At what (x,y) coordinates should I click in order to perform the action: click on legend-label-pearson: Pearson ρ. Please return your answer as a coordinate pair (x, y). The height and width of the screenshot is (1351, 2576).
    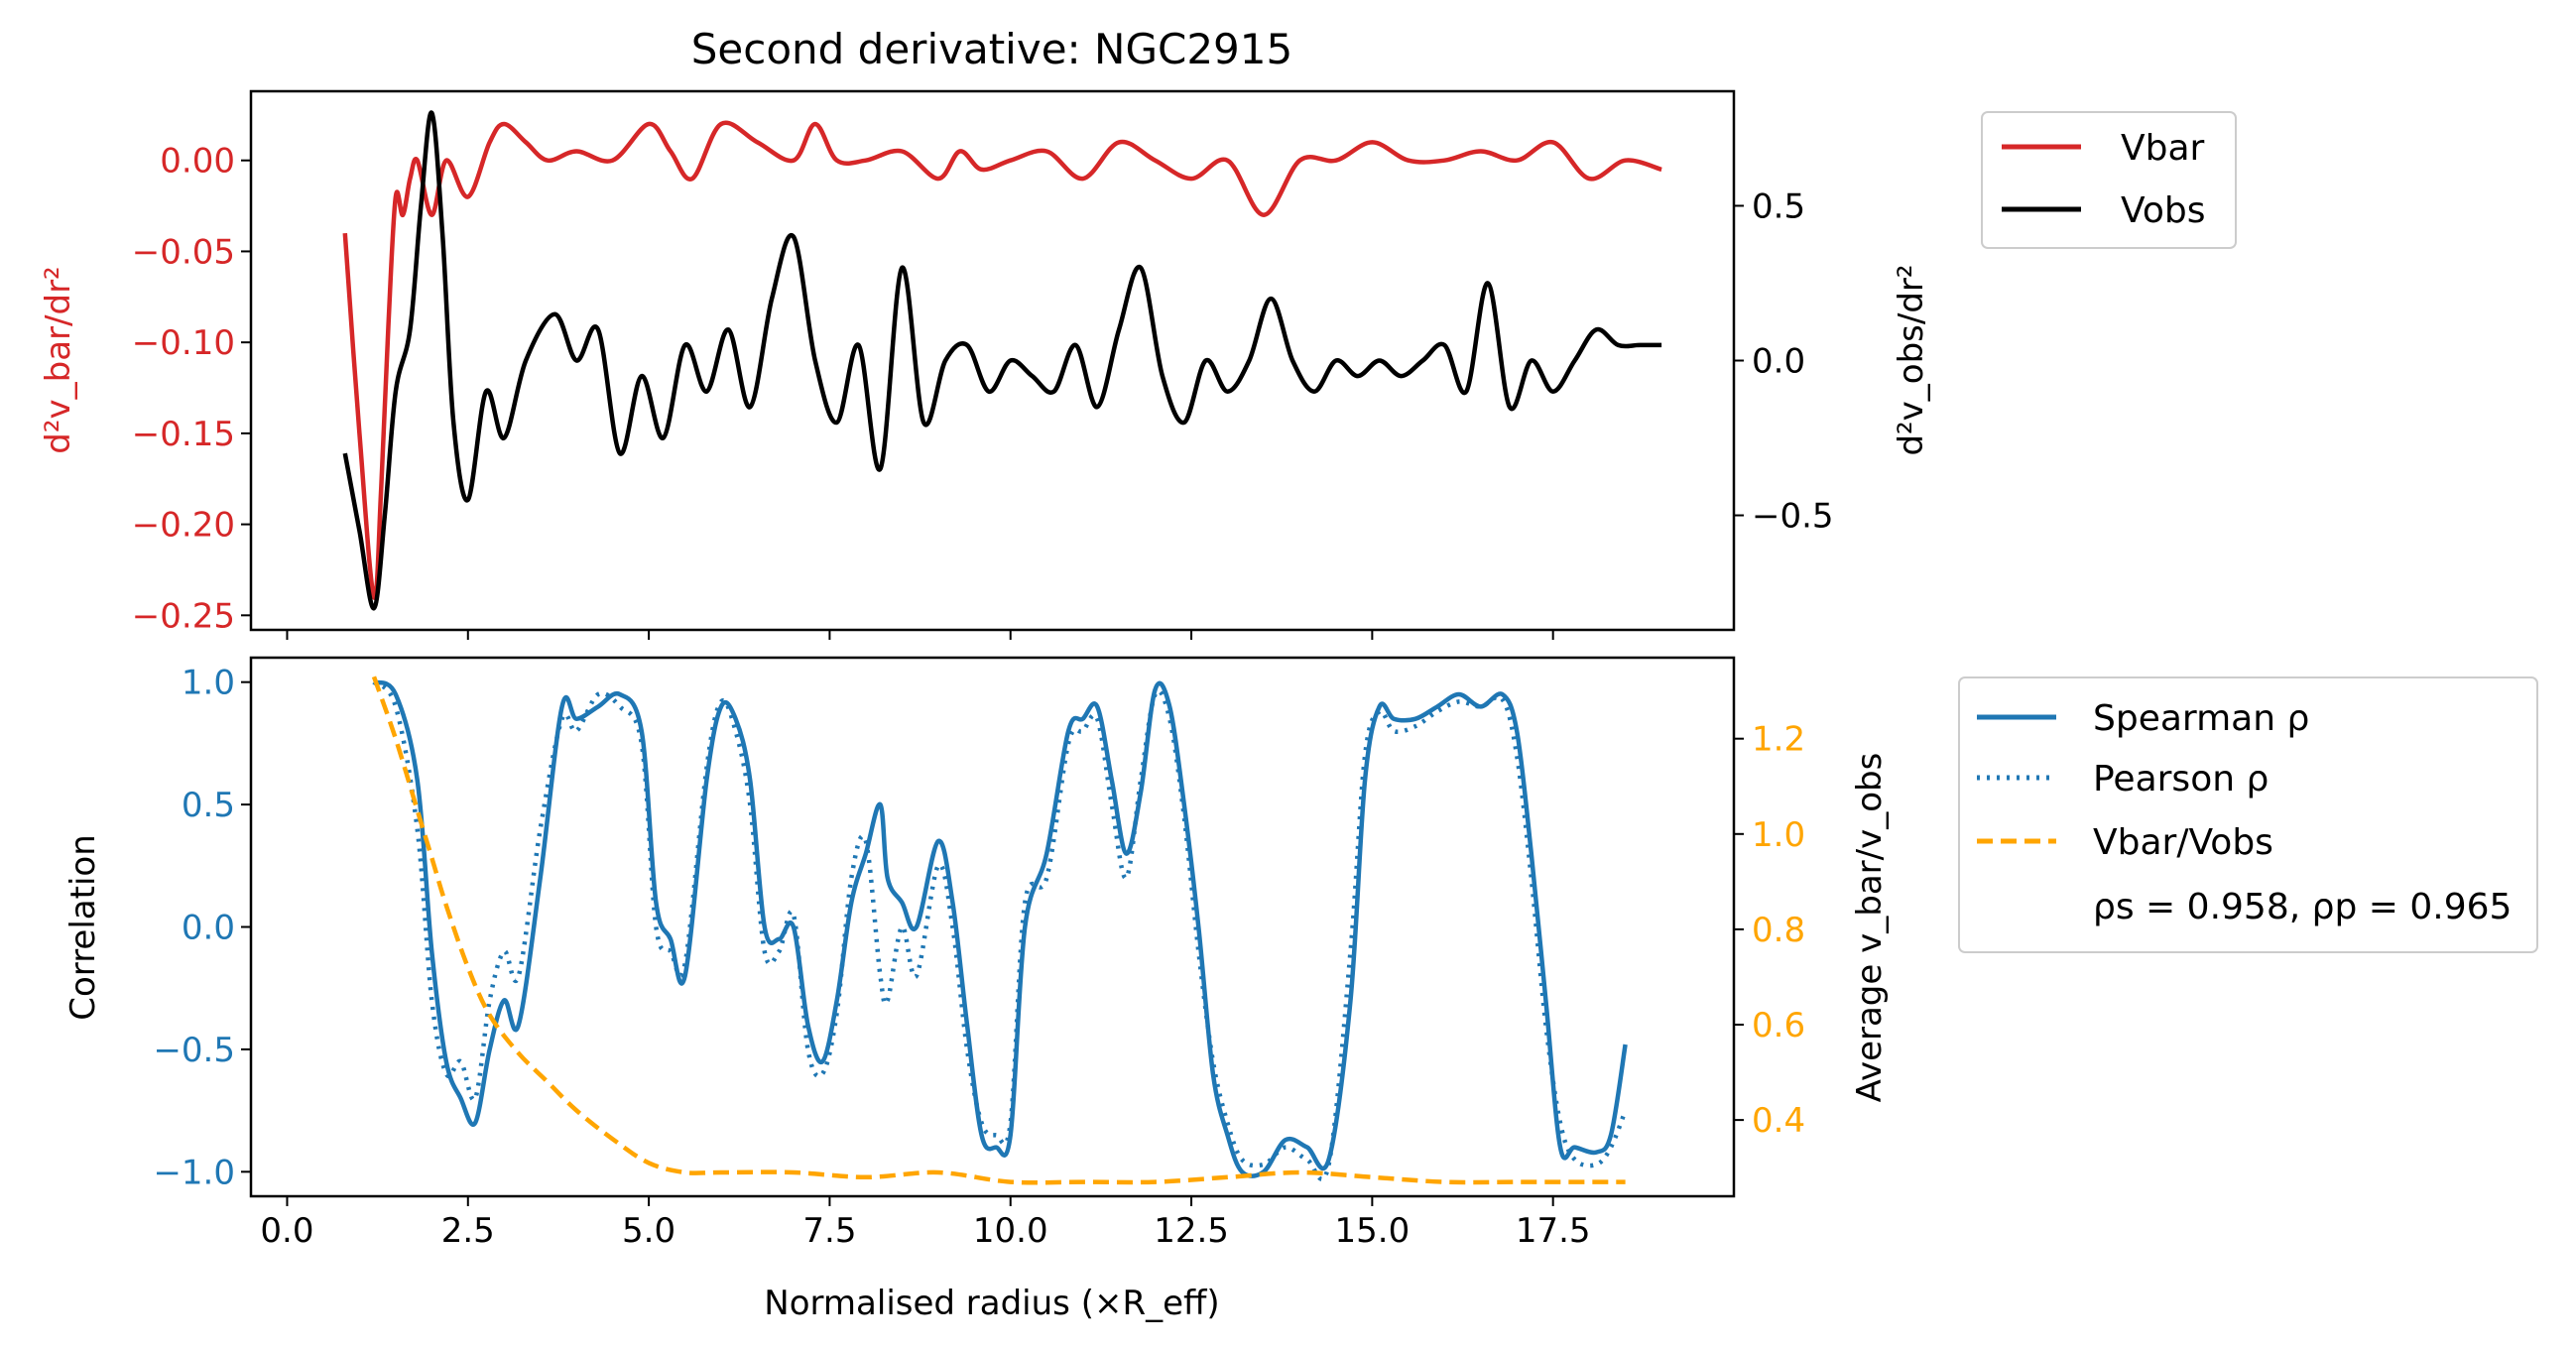
    Looking at the image, I should click on (2181, 779).